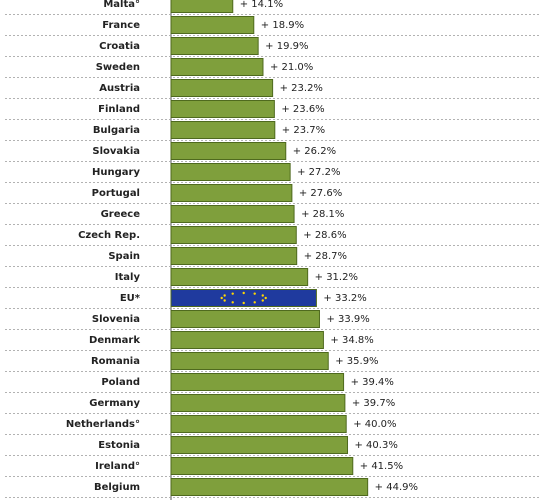 This screenshot has height=500, width=549. Describe the element at coordinates (356, 361) in the screenshot. I see `value-label: + 35.9%` at that location.